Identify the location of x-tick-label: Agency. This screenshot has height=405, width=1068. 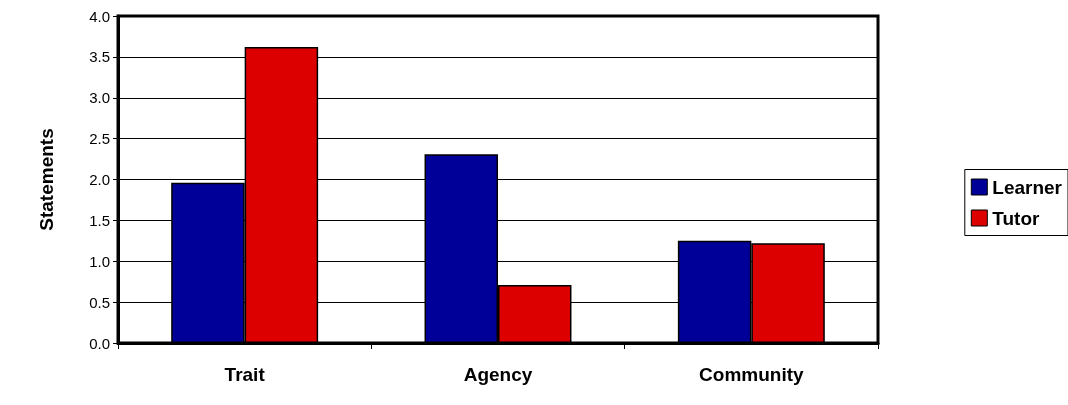
(498, 374).